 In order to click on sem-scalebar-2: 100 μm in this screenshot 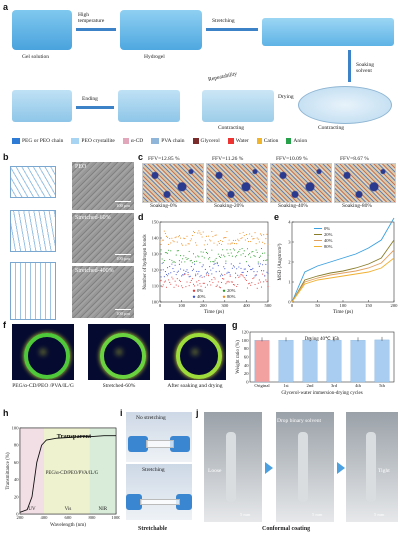, I will do `click(123, 257)`.